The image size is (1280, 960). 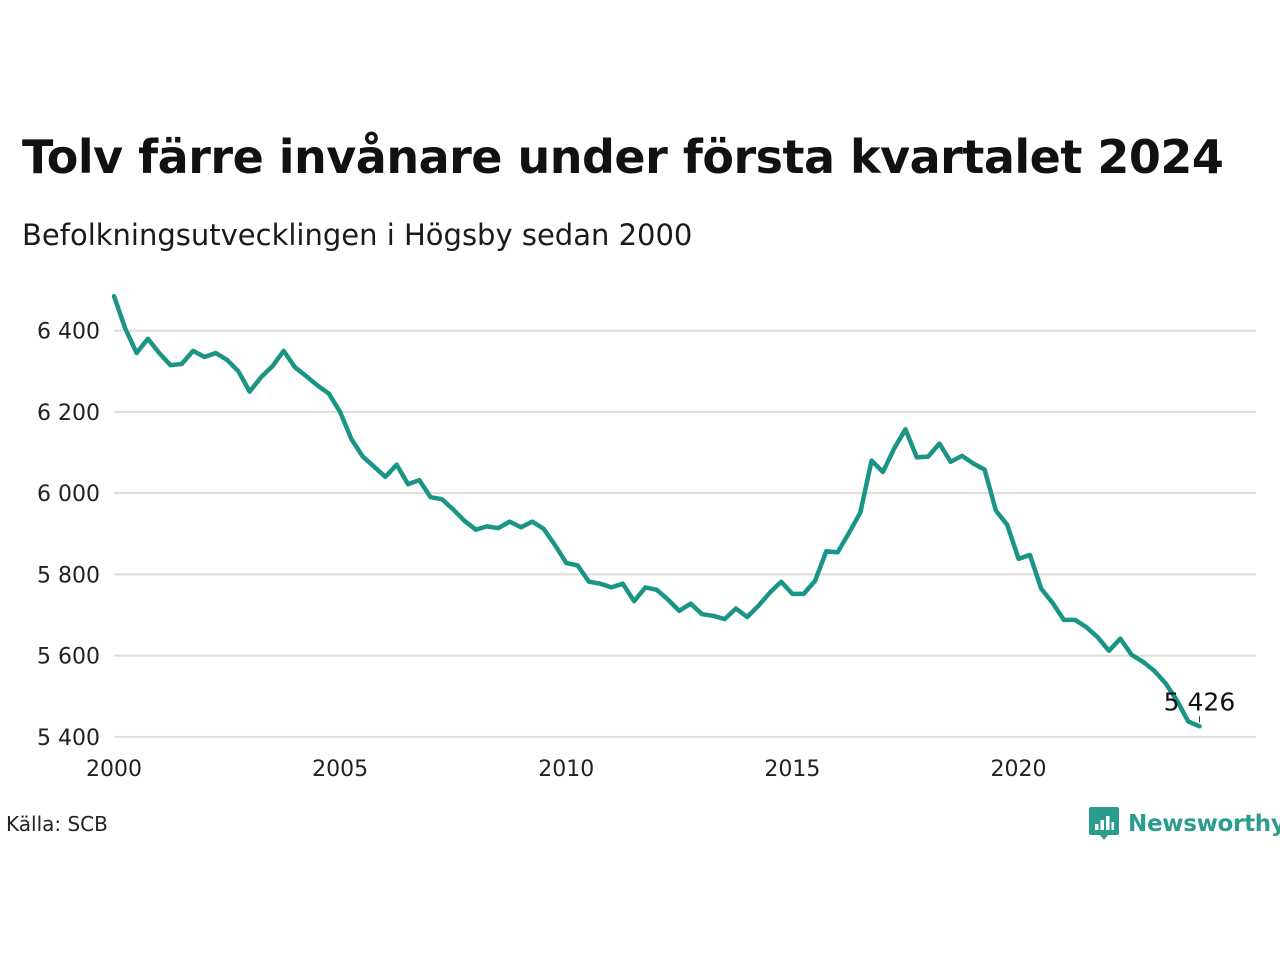 I want to click on x-tick-label: 2015, so click(x=792, y=769).